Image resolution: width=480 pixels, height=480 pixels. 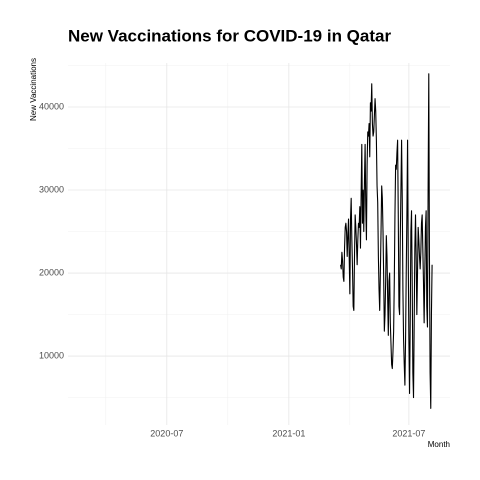 I want to click on x-axis-title: Month, so click(x=439, y=444).